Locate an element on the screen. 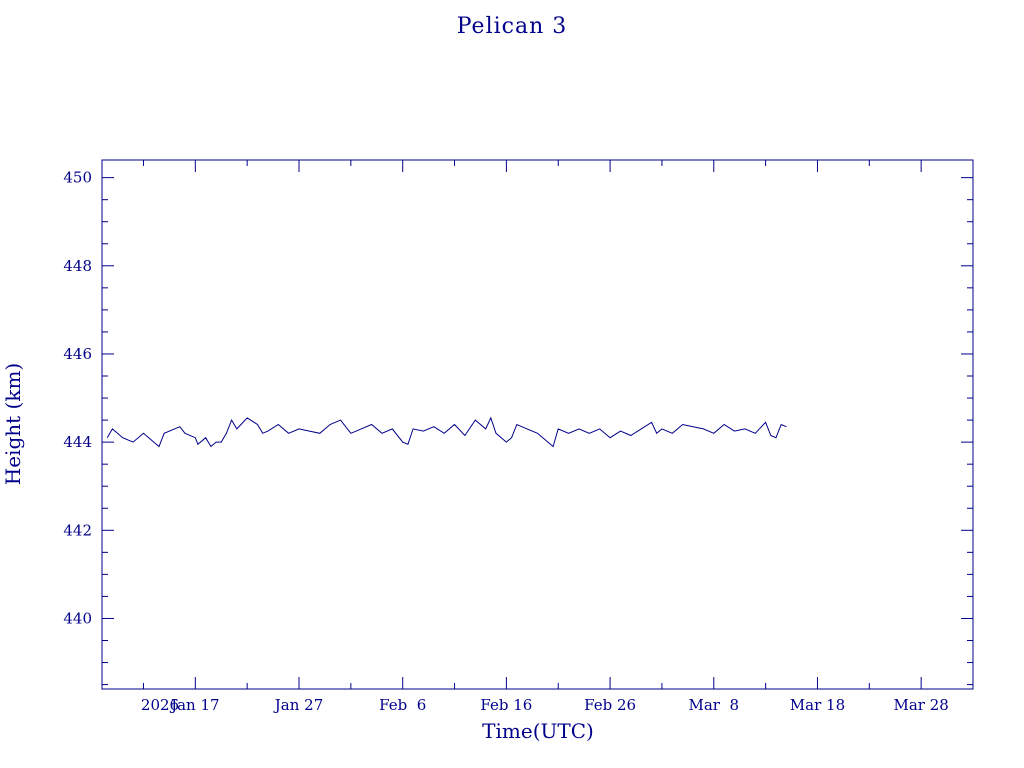 The image size is (1024, 768). y-axis-label: Height (km) is located at coordinates (13, 424).